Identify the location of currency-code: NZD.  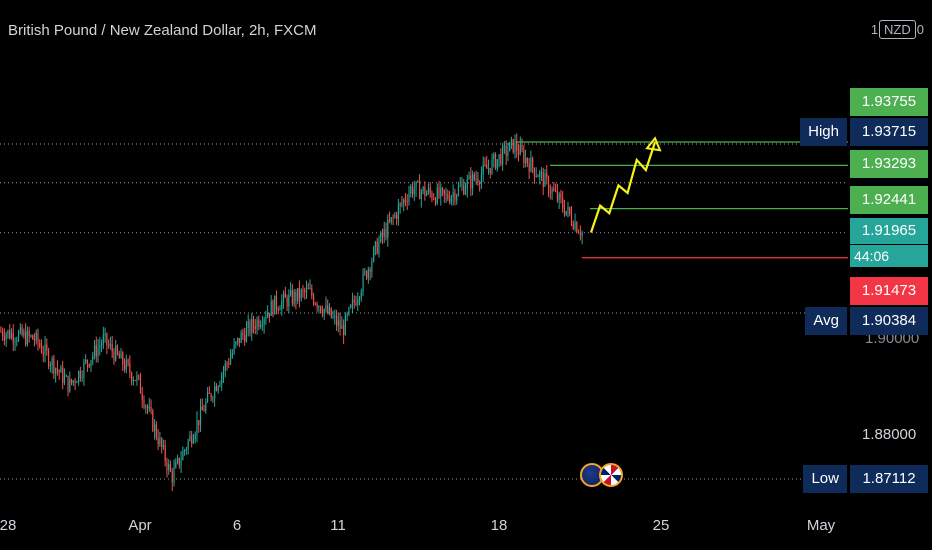
(897, 29).